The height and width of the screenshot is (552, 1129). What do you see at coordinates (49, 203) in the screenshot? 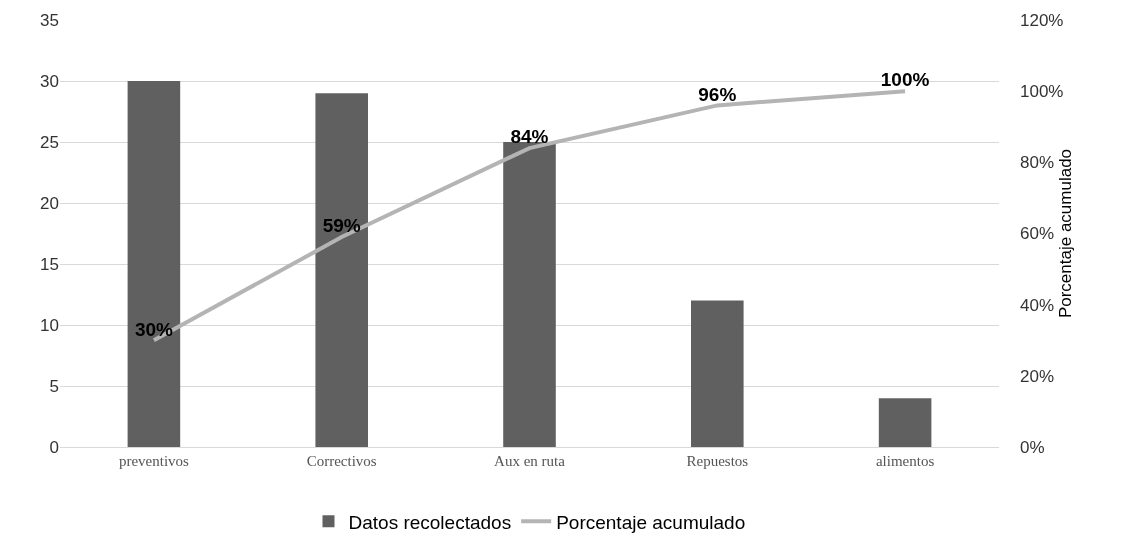
I see `y-tick-label: 20` at bounding box center [49, 203].